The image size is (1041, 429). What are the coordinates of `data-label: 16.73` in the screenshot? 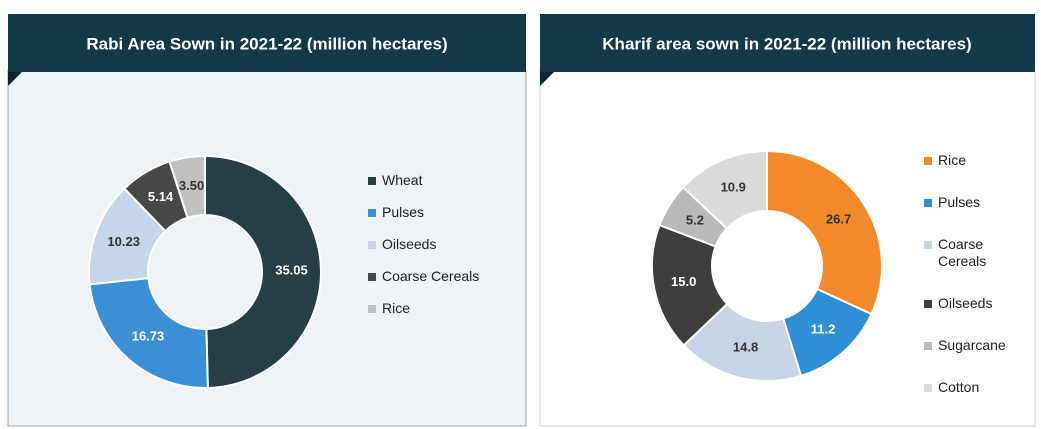 It's located at (148, 335).